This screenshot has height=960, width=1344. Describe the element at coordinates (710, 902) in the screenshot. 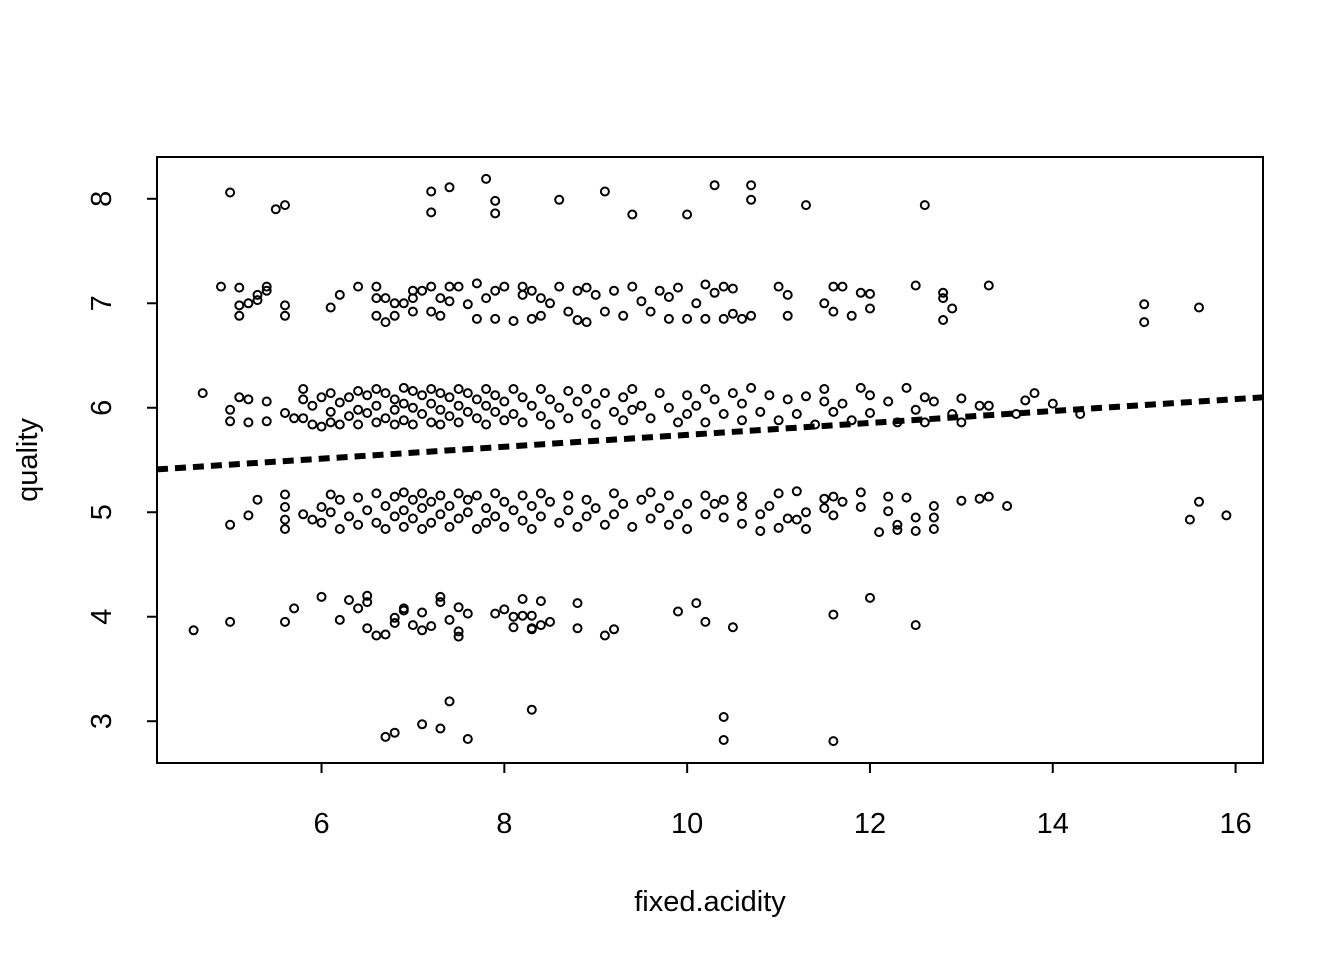

I see `x-axis-title: fixed.acidity` at that location.